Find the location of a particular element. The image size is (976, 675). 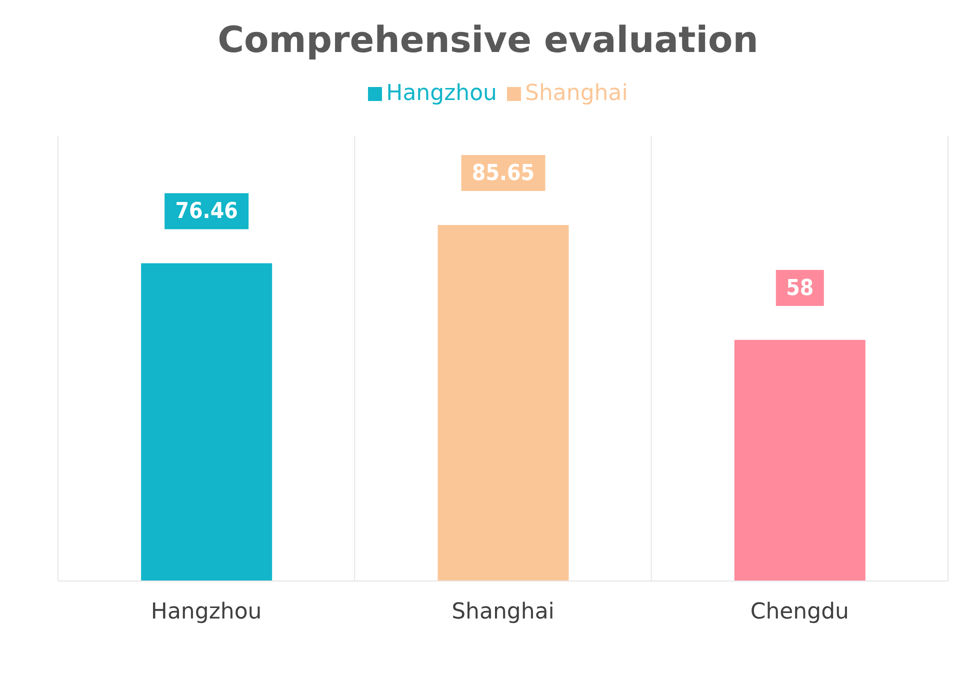

x-tick-label: Chengdu is located at coordinates (799, 612).